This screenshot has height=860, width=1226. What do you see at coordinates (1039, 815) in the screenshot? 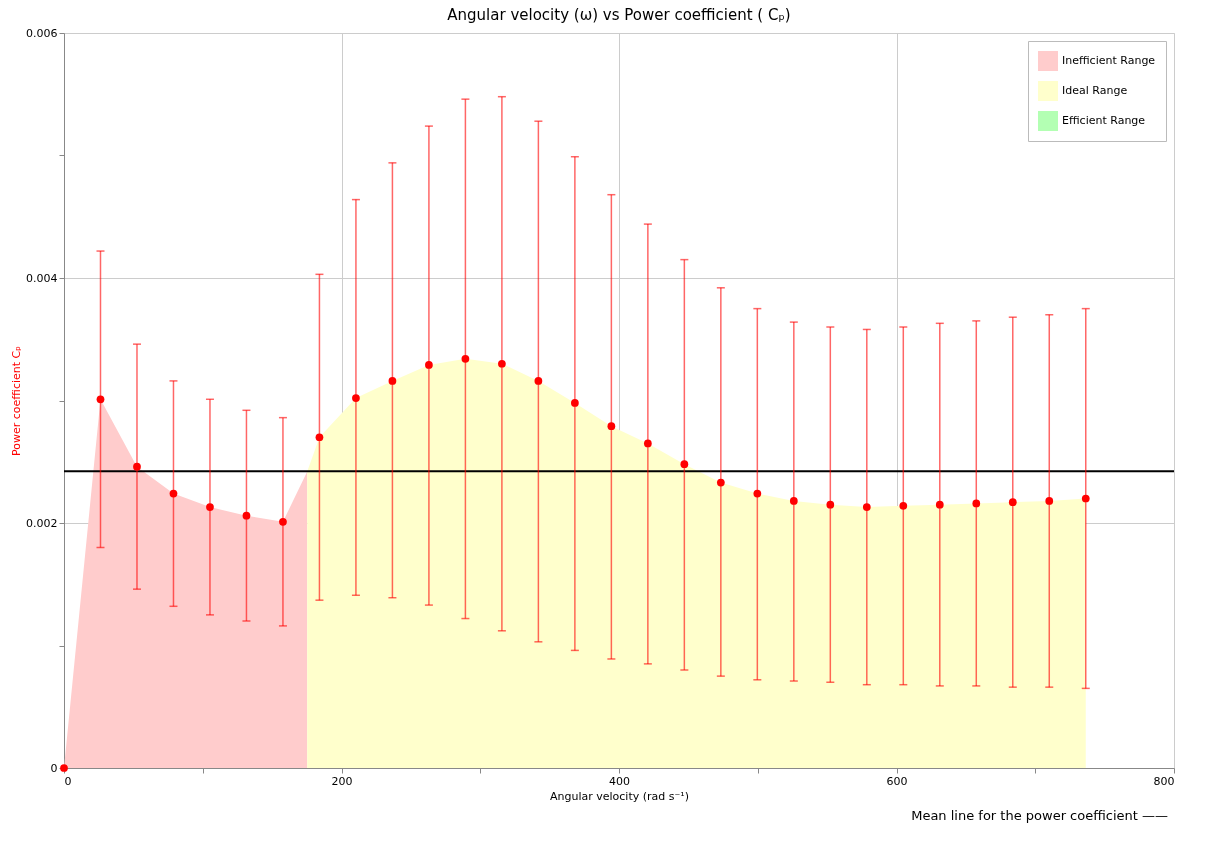
I see `text: Mean line for the power coefficient ——` at bounding box center [1039, 815].